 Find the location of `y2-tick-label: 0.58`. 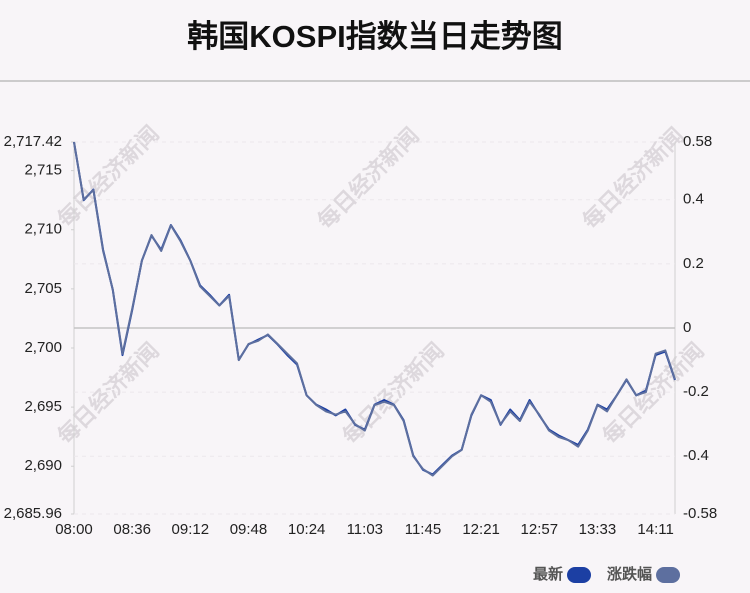

y2-tick-label: 0.58 is located at coordinates (697, 141).